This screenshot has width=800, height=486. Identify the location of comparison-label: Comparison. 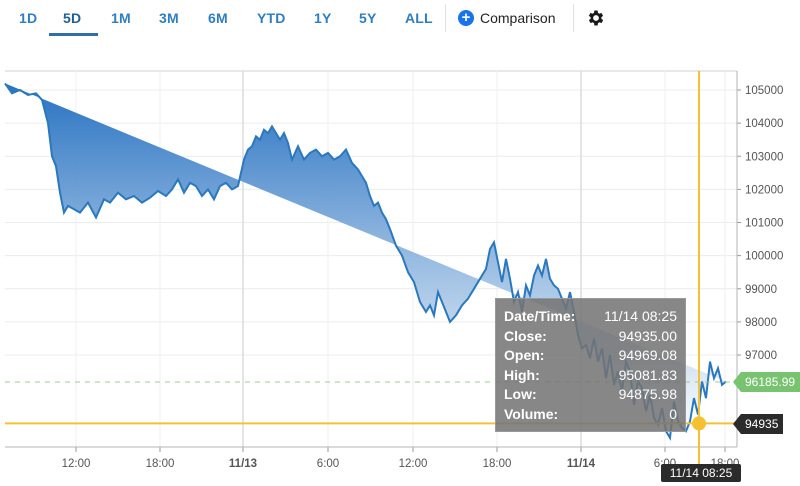
(518, 18).